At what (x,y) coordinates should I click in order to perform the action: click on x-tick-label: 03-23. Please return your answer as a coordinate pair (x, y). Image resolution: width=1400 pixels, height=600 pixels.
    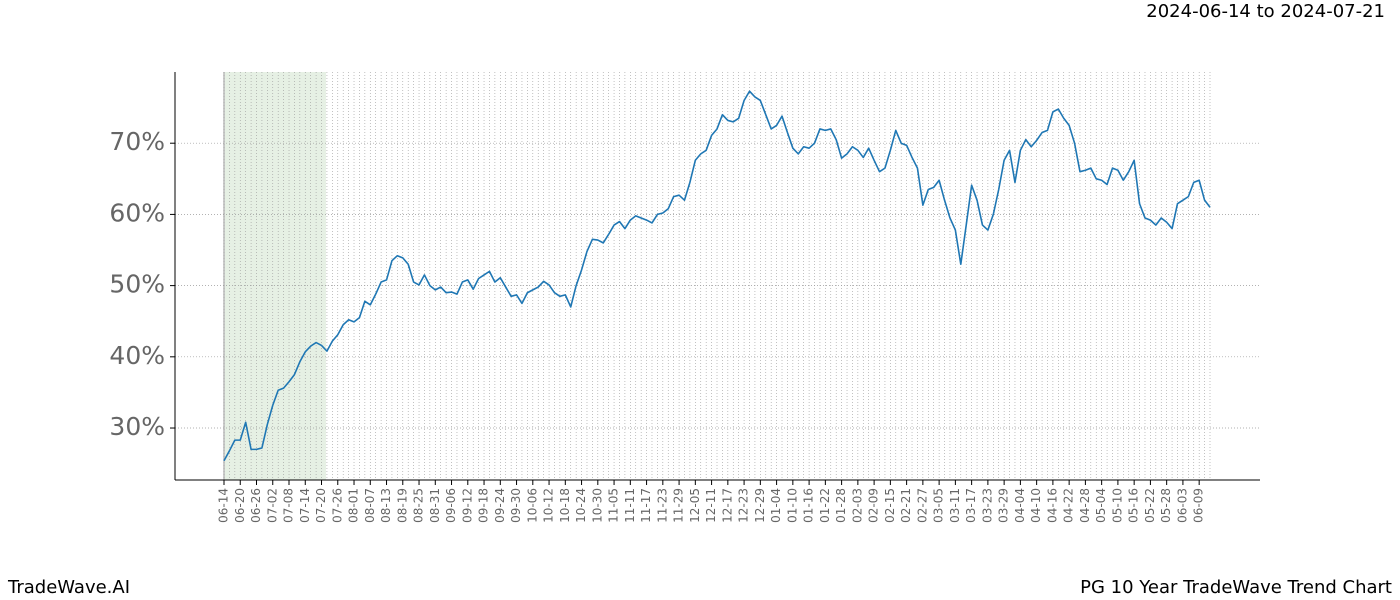
    Looking at the image, I should click on (987, 505).